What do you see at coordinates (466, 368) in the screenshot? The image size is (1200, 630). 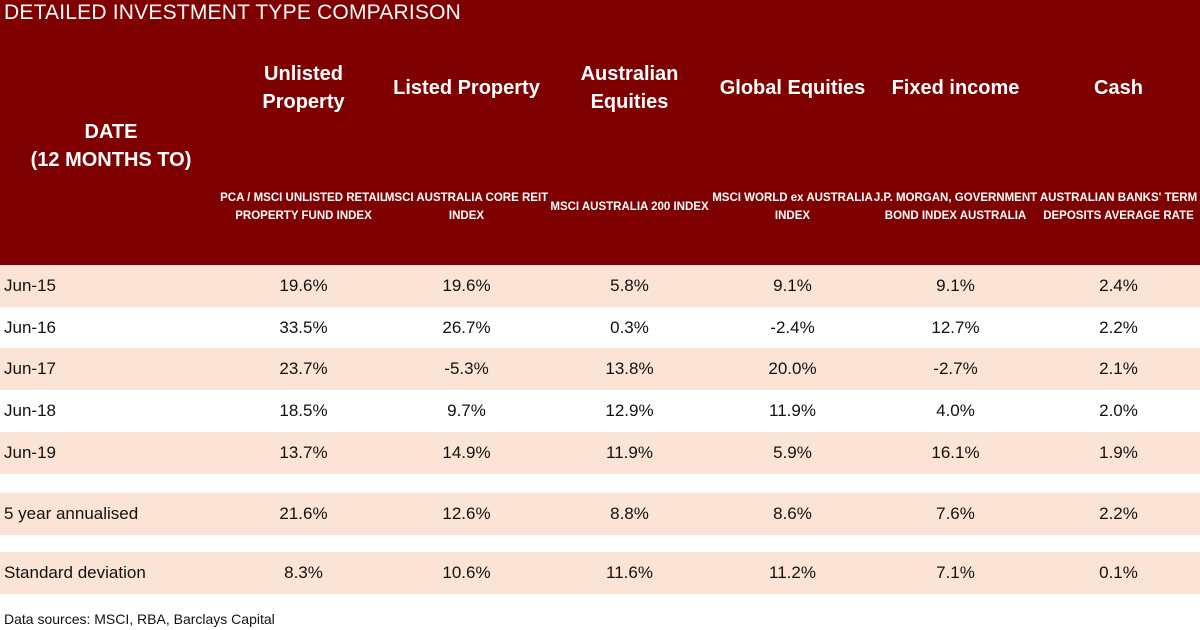 I see `table-cell: -5.3%` at bounding box center [466, 368].